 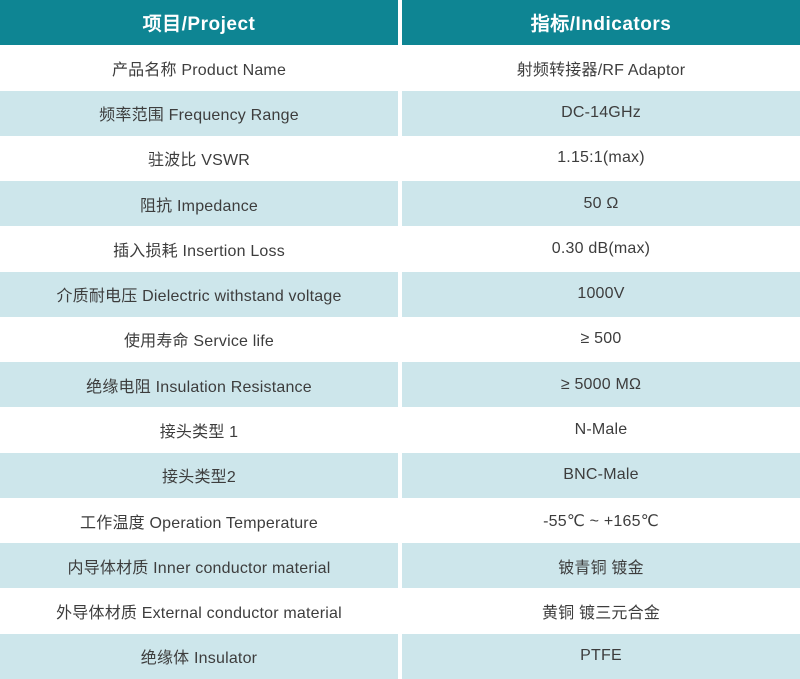 What do you see at coordinates (400, 430) in the screenshot?
I see `table-row: 接头类型 1 N-Male` at bounding box center [400, 430].